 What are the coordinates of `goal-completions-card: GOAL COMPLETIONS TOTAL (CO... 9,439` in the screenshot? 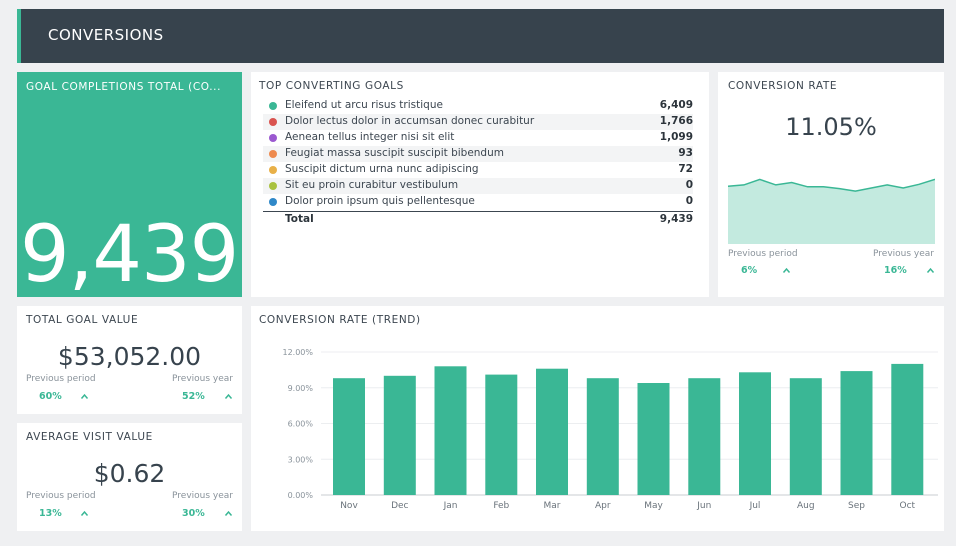 It's located at (129, 184).